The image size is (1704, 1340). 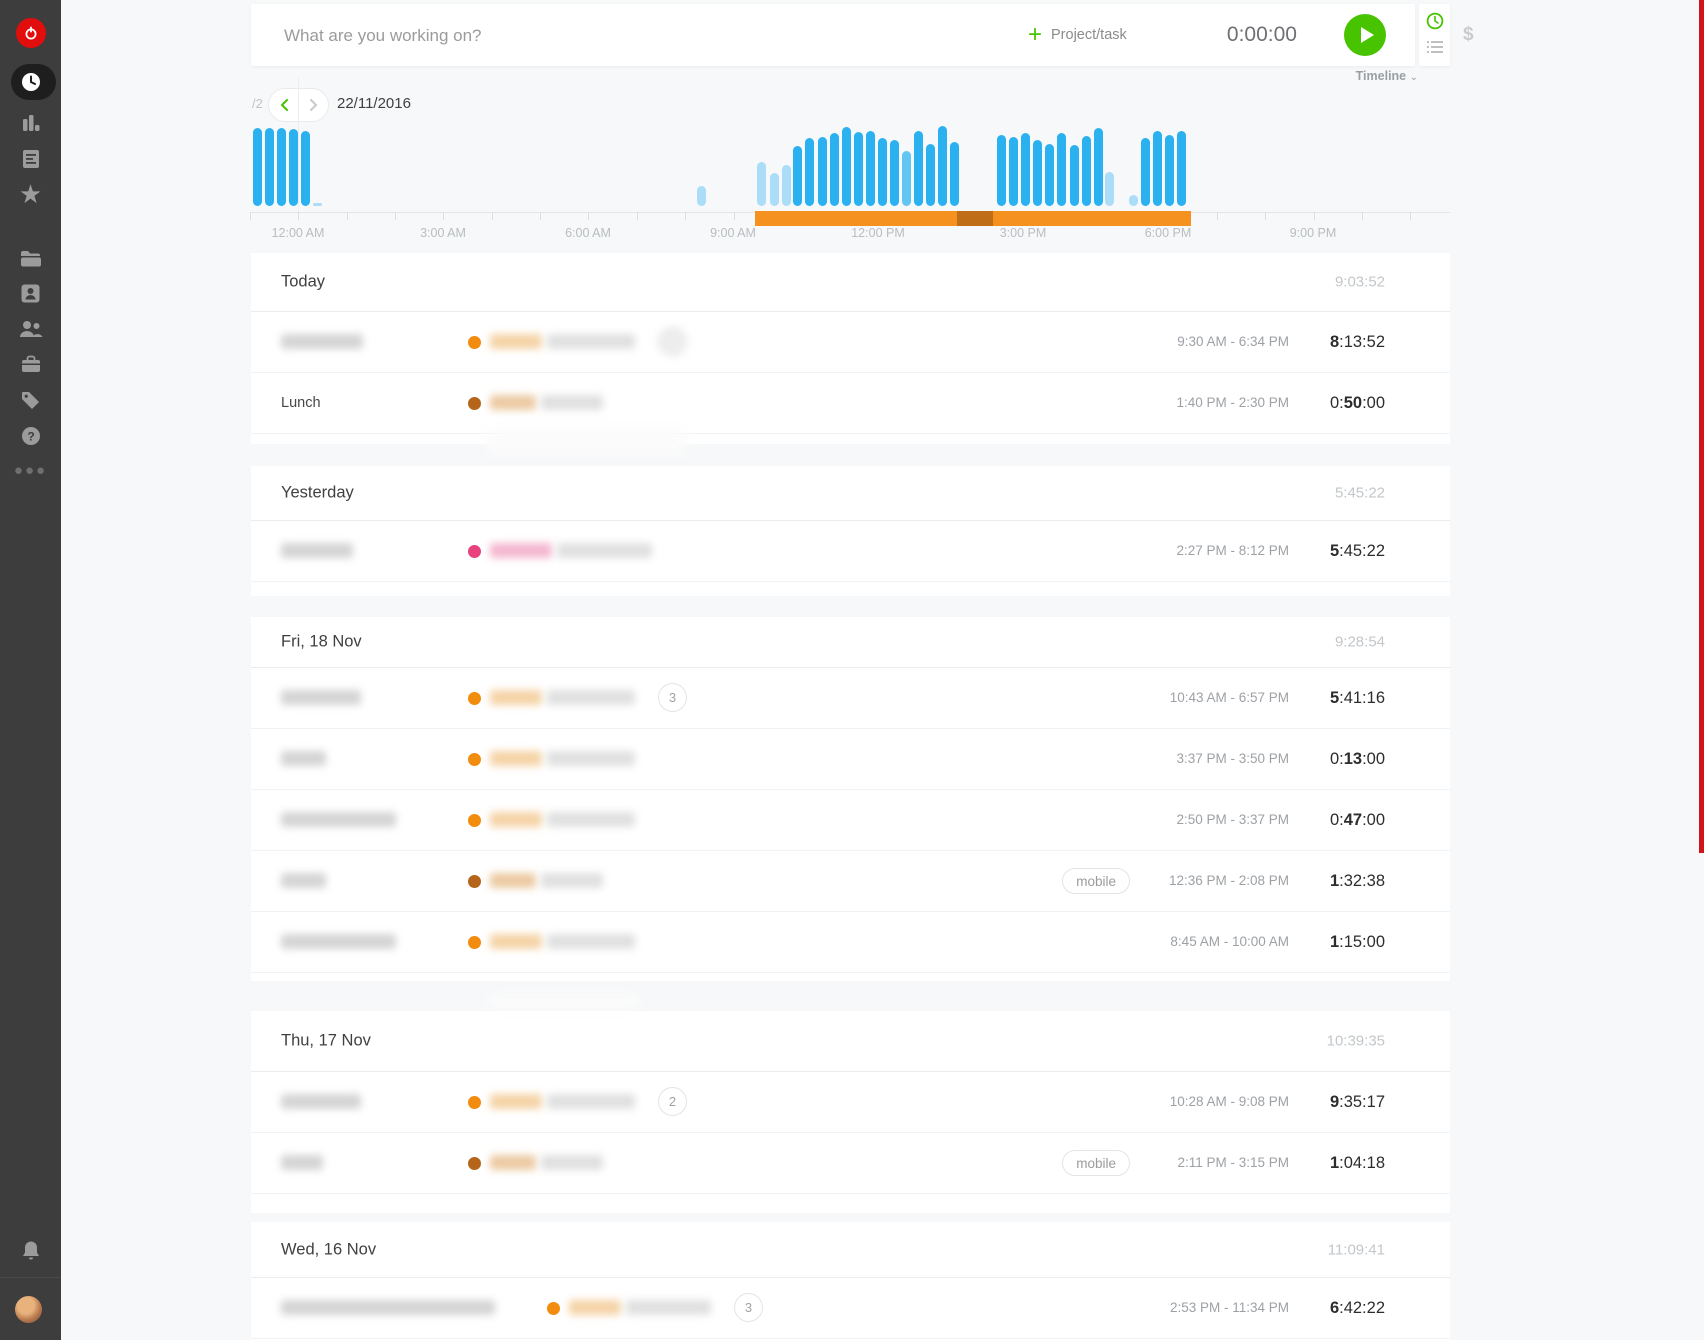 I want to click on time-entry-row: 3 2:53 PM - 11:34 PM 6:42:22, so click(x=850, y=1308).